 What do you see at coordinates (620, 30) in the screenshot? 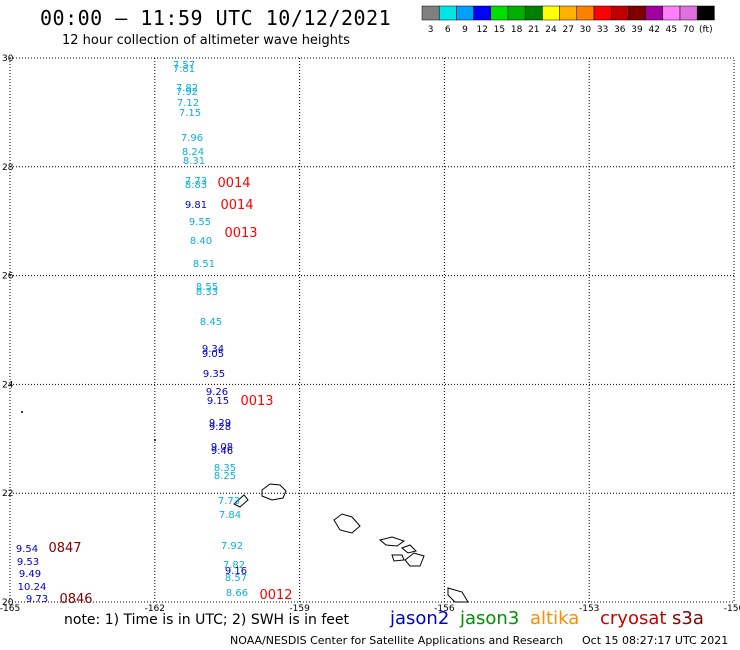
I see `legend-label: 36` at bounding box center [620, 30].